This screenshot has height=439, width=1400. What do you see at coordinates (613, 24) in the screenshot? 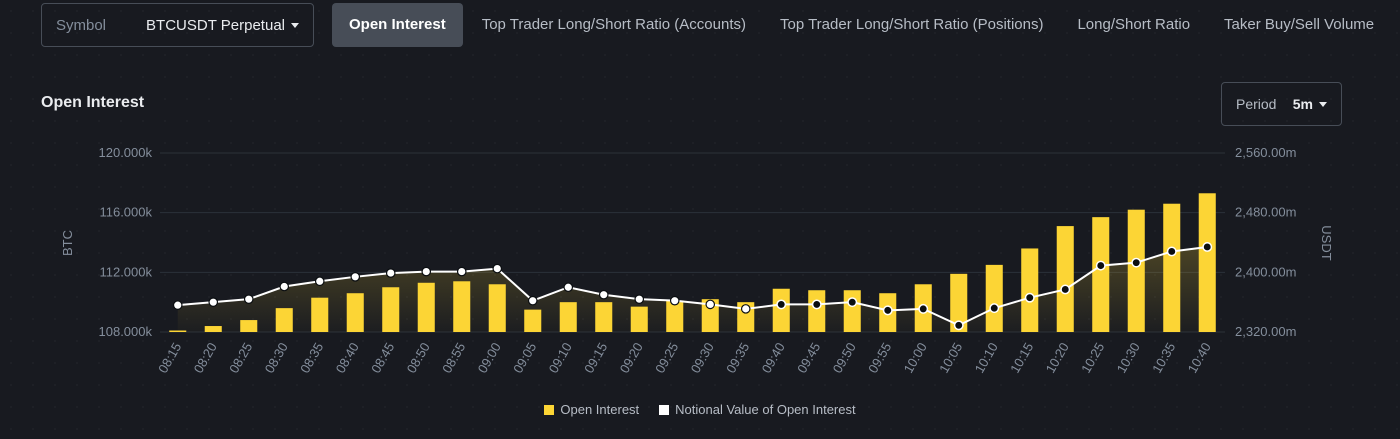
I see `tab-top-trader-accounts: Top Trader Long/Short Ratio (Accounts)` at bounding box center [613, 24].